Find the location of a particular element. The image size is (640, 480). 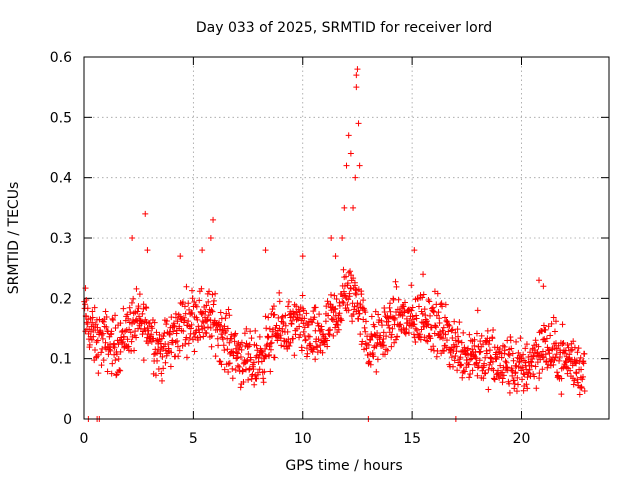

y-tick-label: 0.3 is located at coordinates (61, 239).